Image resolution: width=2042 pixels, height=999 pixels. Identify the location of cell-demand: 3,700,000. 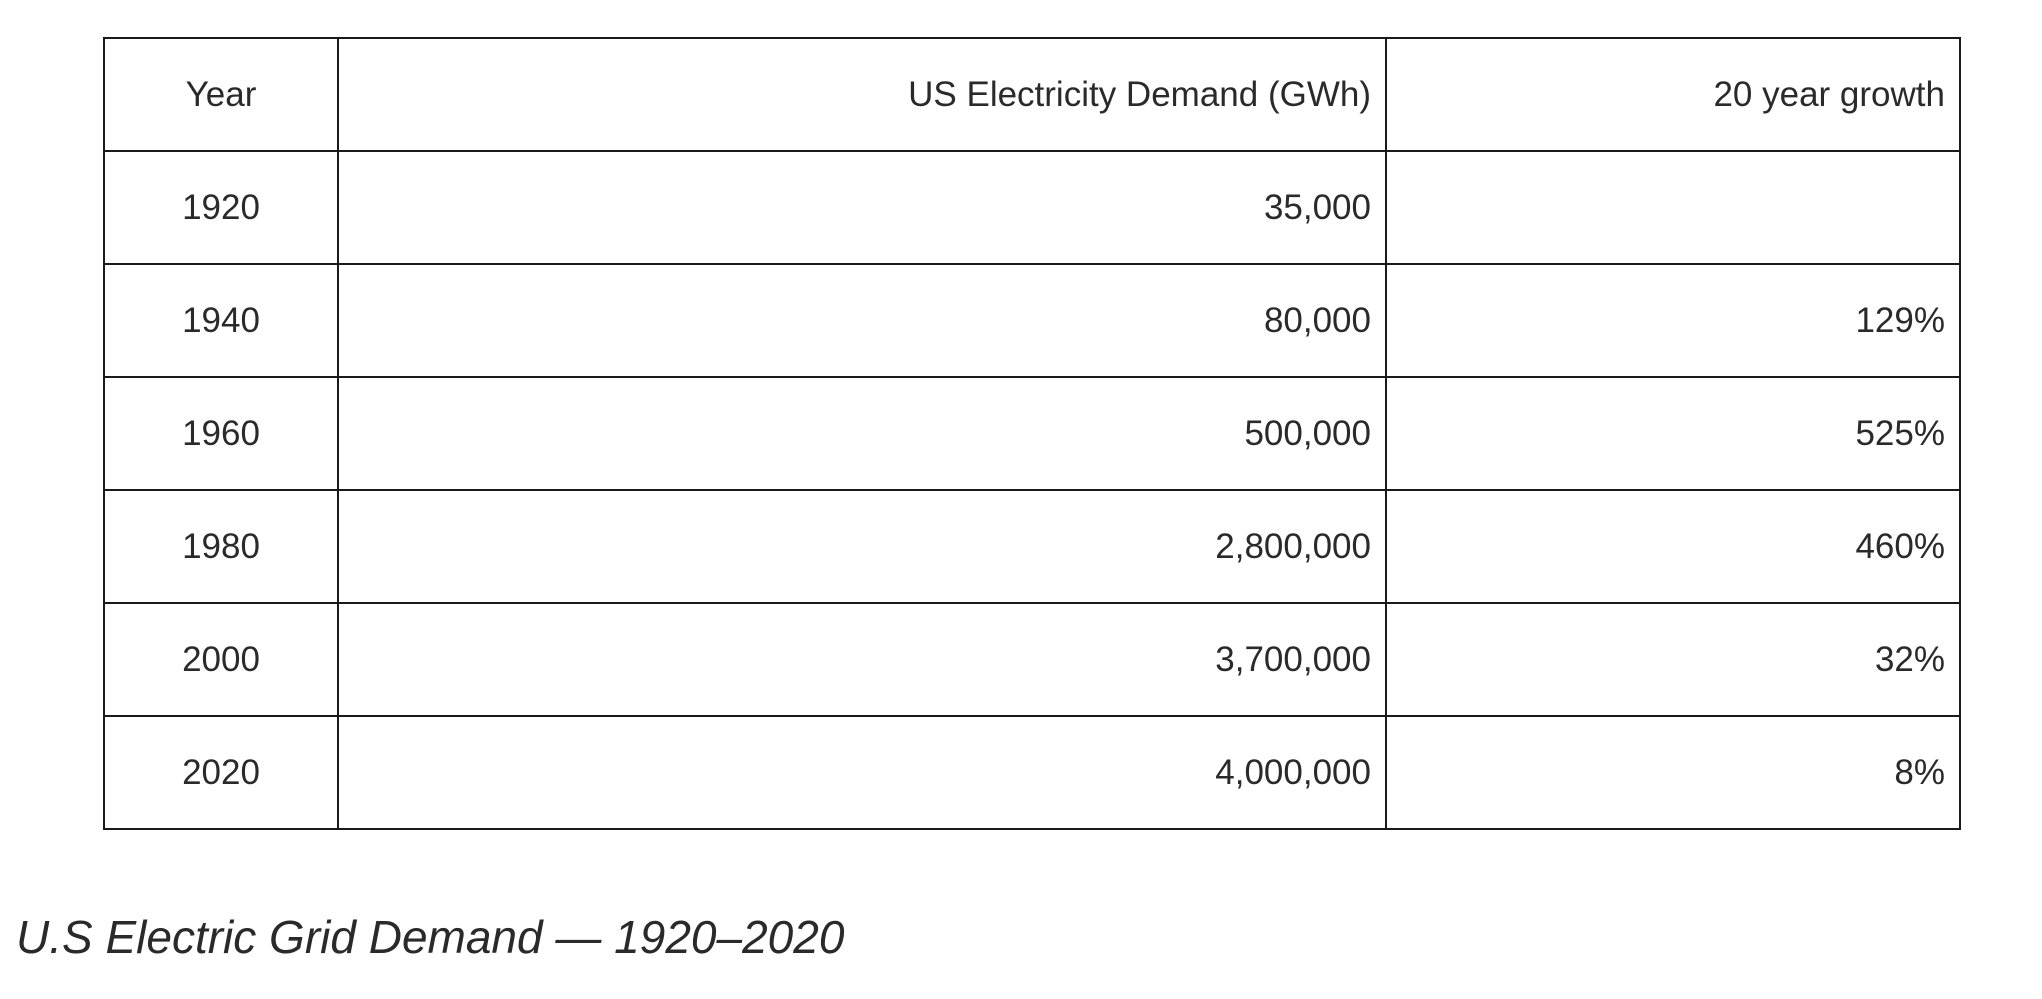
(862, 659).